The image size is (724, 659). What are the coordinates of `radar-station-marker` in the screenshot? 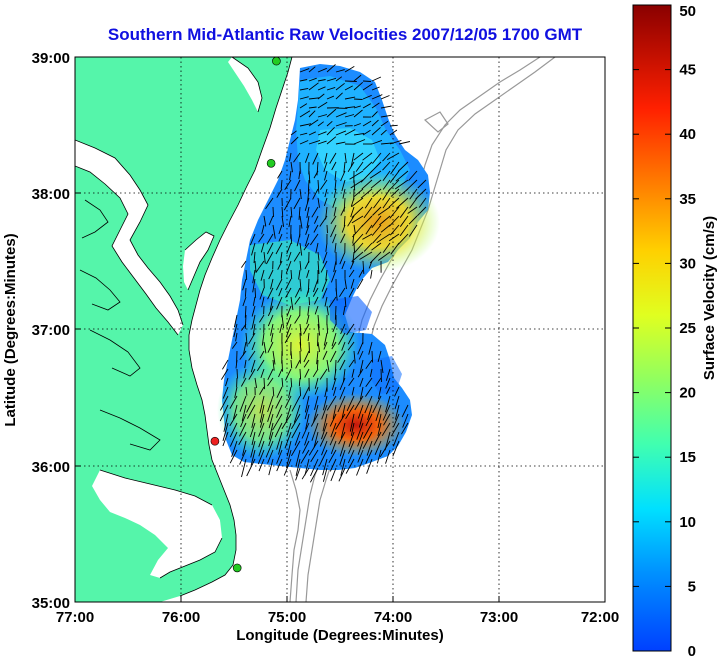 It's located at (276, 61).